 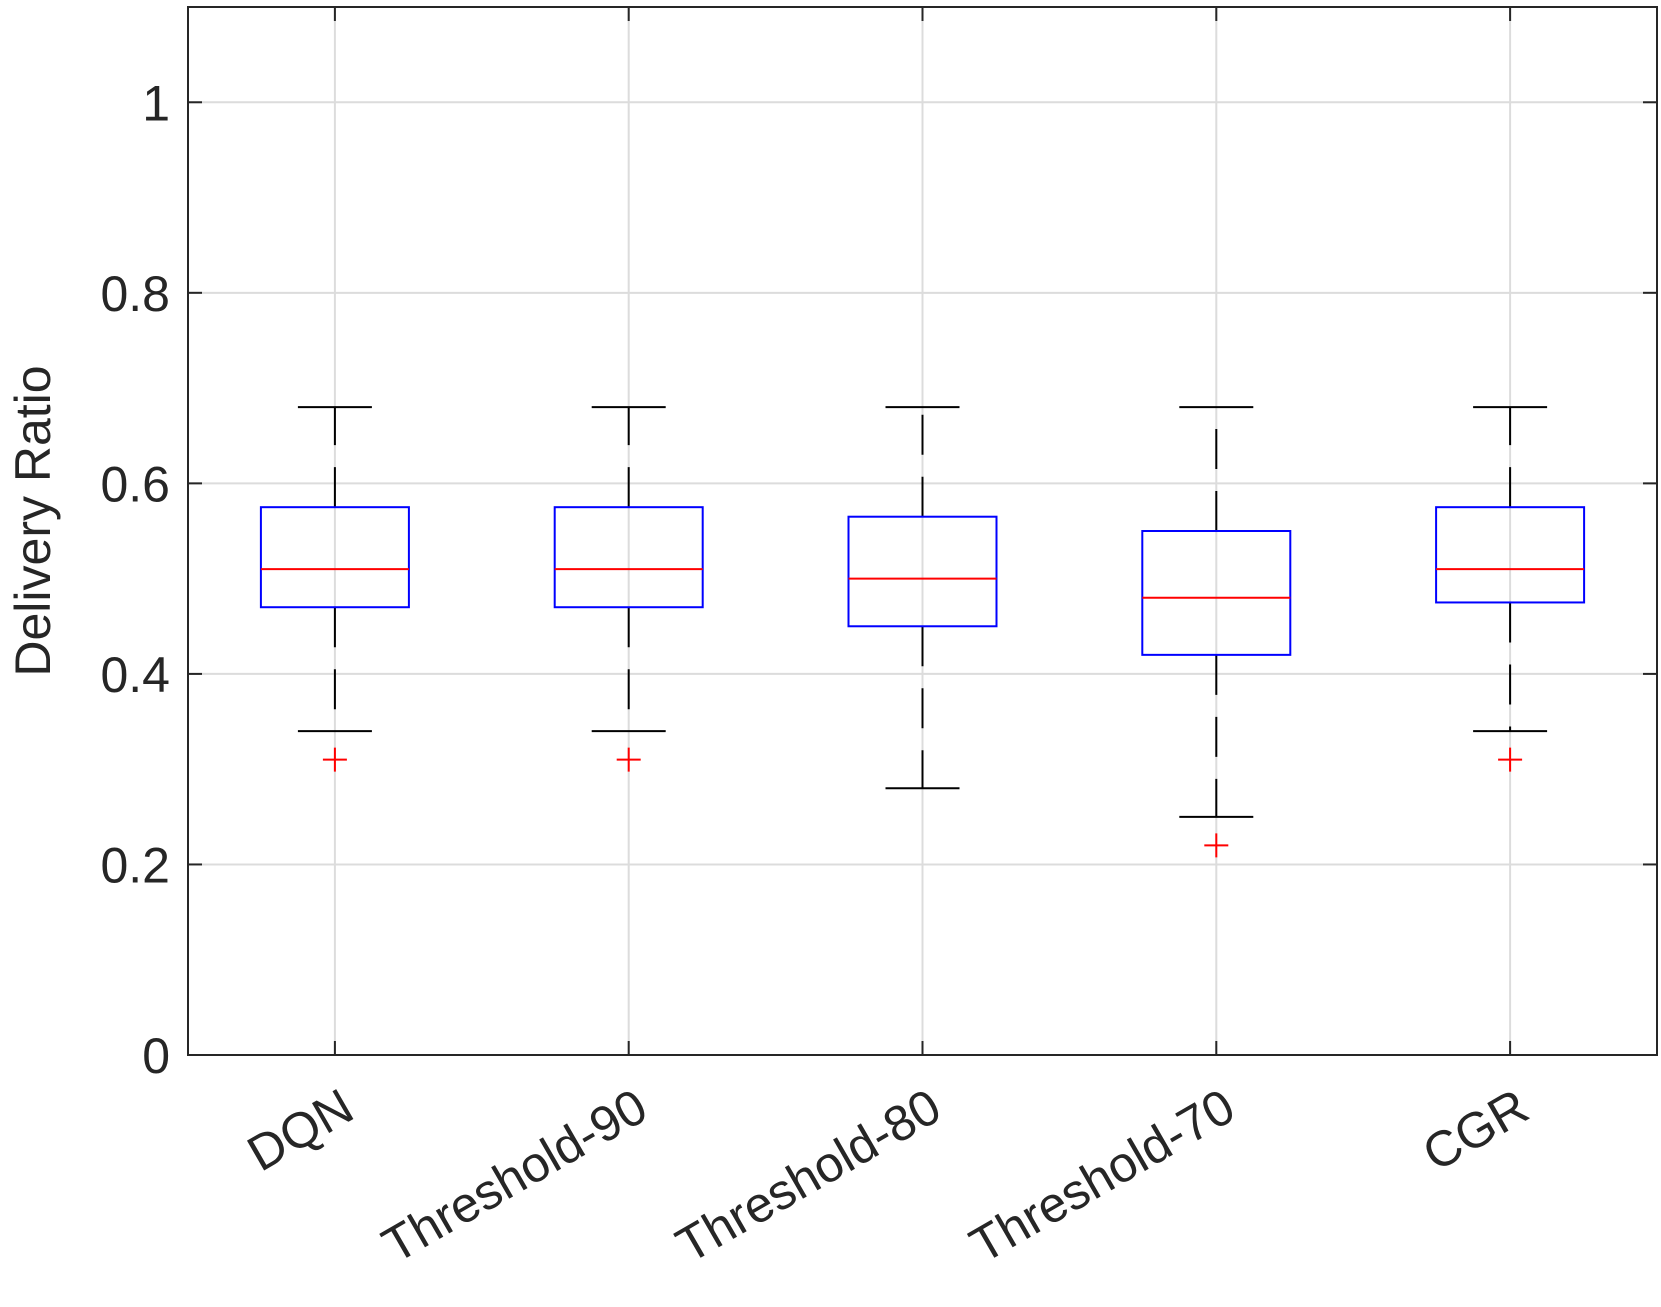 What do you see at coordinates (135, 484) in the screenshot?
I see `y-tick-label: 0.6` at bounding box center [135, 484].